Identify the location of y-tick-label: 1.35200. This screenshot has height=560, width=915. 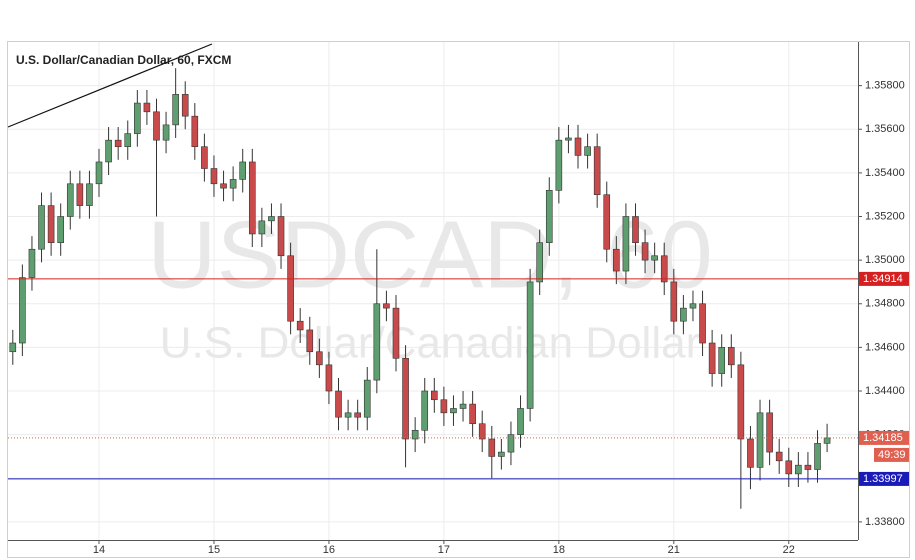
(885, 216).